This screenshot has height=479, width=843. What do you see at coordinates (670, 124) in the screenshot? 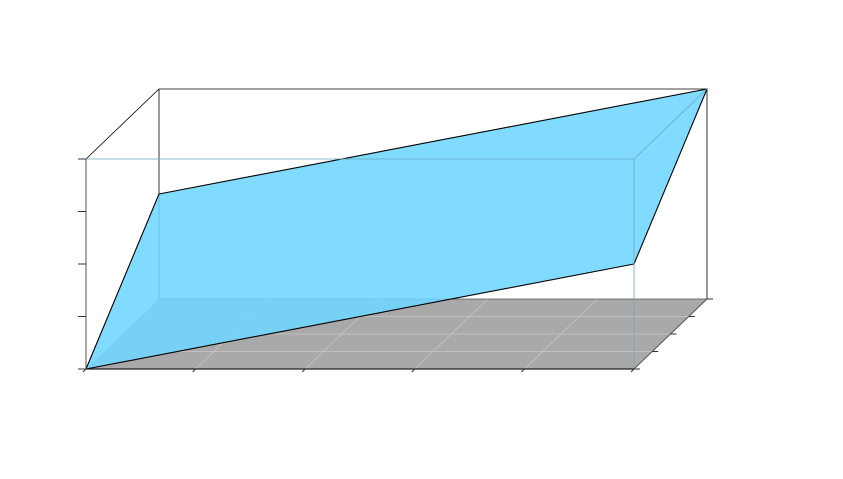
I see `box-edge-front-top-depth` at bounding box center [670, 124].